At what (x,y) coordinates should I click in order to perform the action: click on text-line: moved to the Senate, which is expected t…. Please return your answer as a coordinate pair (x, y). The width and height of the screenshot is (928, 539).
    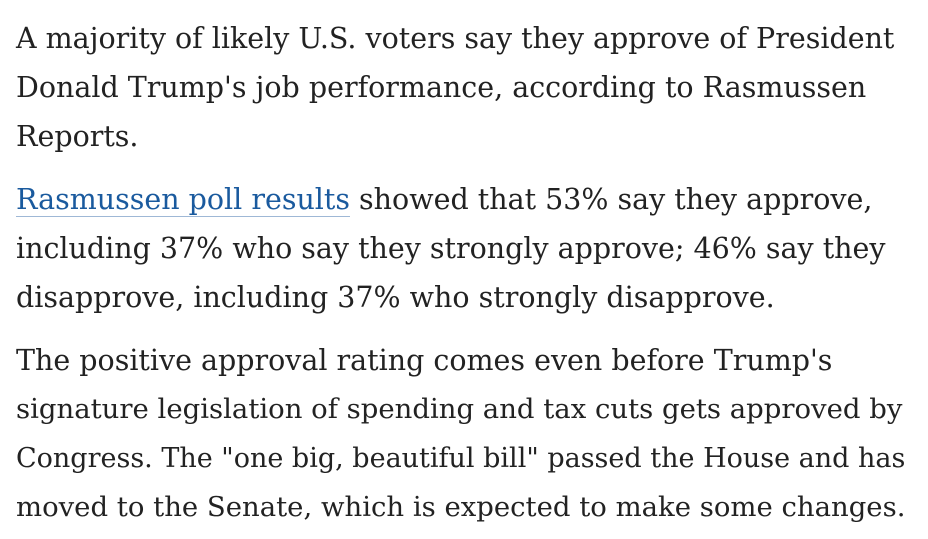
    Looking at the image, I should click on (461, 507).